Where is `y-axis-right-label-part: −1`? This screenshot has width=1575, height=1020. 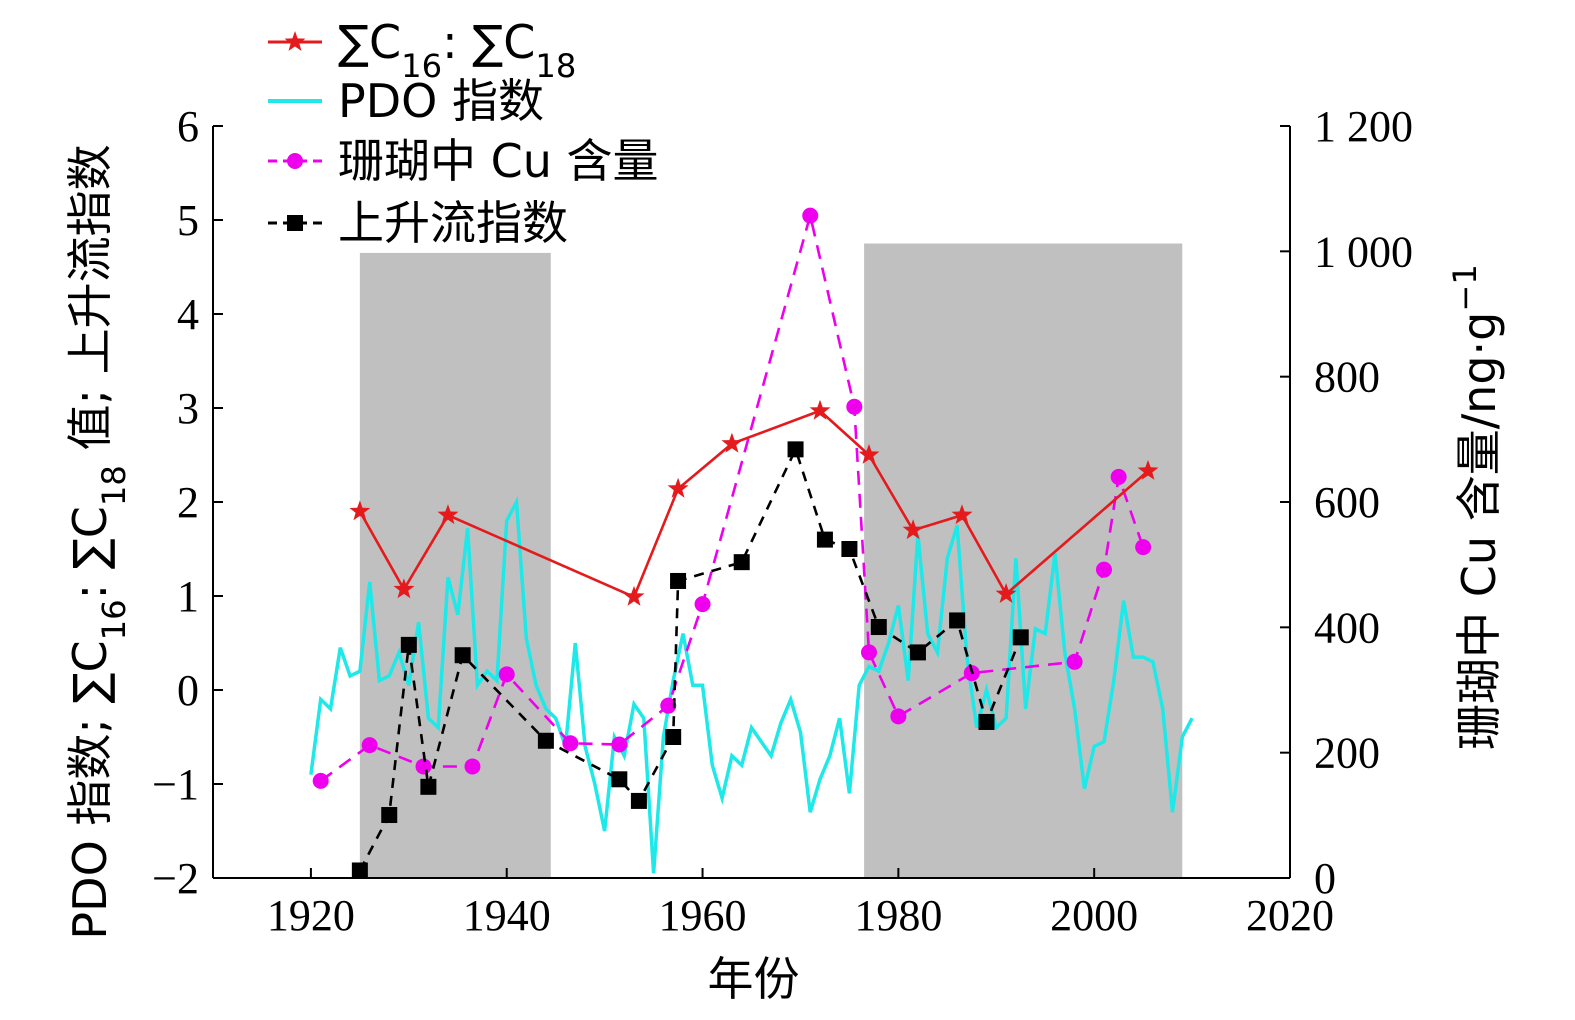
y-axis-right-label-part: −1 is located at coordinates (1465, 287).